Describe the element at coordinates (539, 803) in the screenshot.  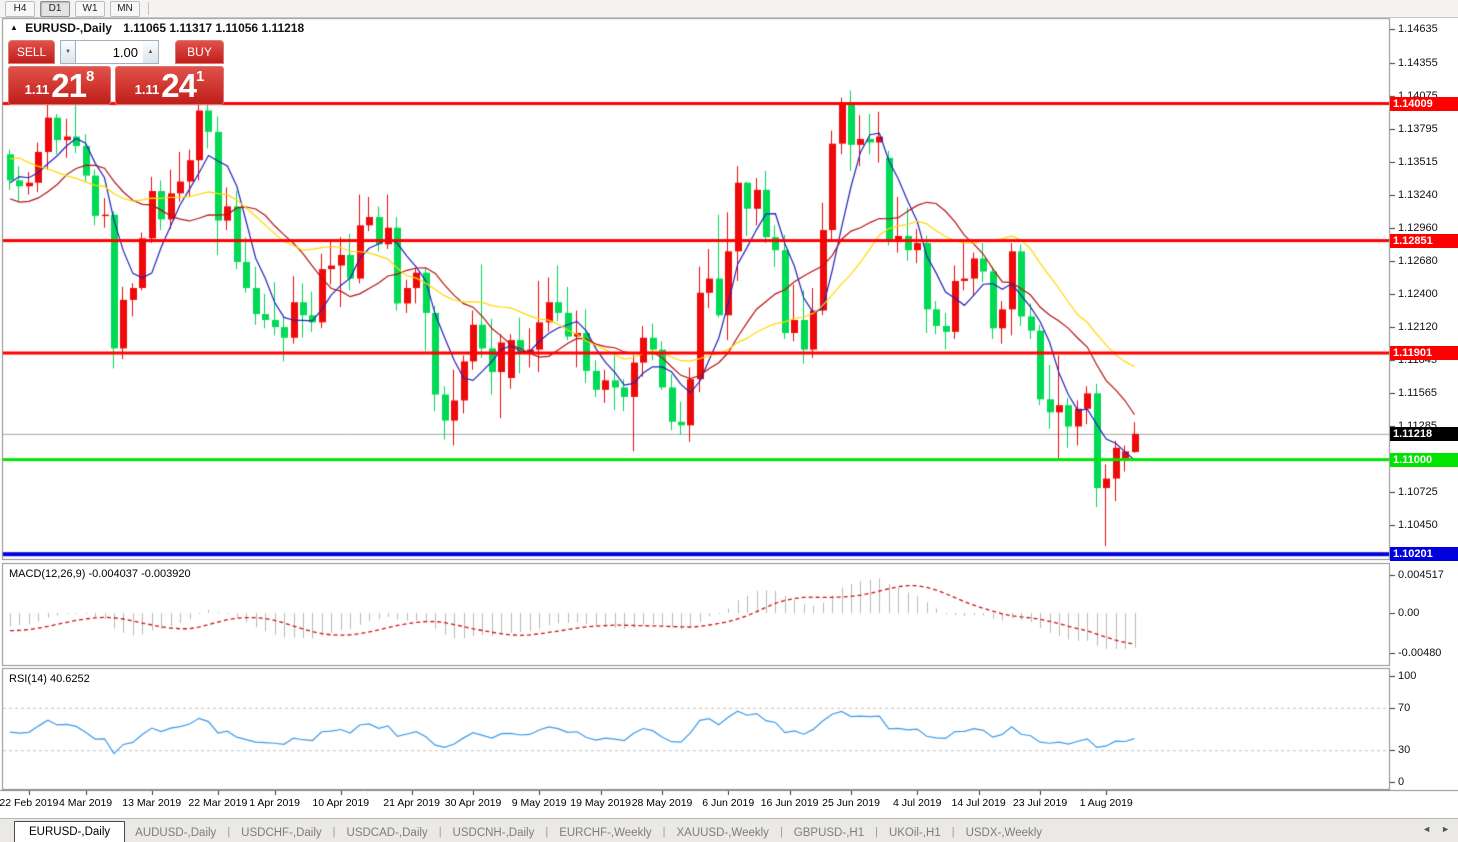
I see `date-axis-label: 9 May 2019` at that location.